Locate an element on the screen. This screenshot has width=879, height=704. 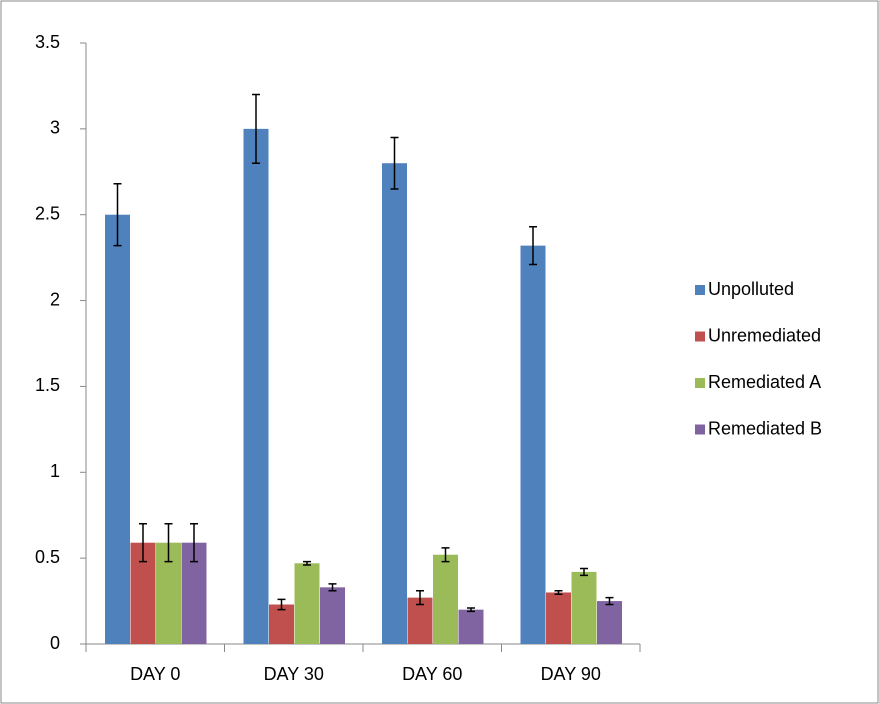
legend-label: Unpolluted is located at coordinates (751, 289).